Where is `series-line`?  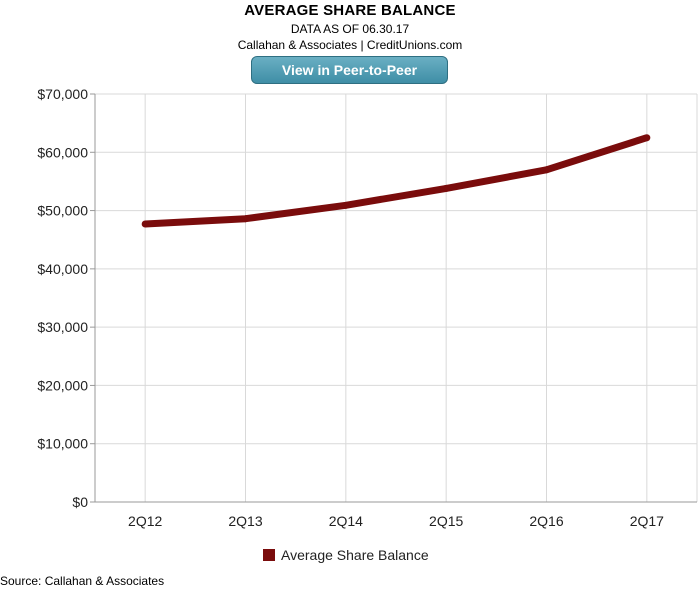 series-line is located at coordinates (396, 181).